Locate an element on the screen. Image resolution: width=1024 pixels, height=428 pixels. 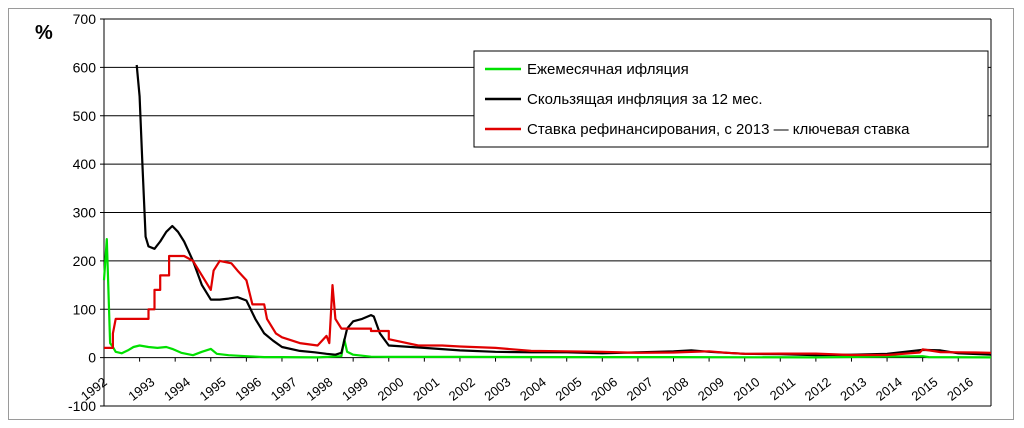
y-tick-label: 0 is located at coordinates (92, 358).